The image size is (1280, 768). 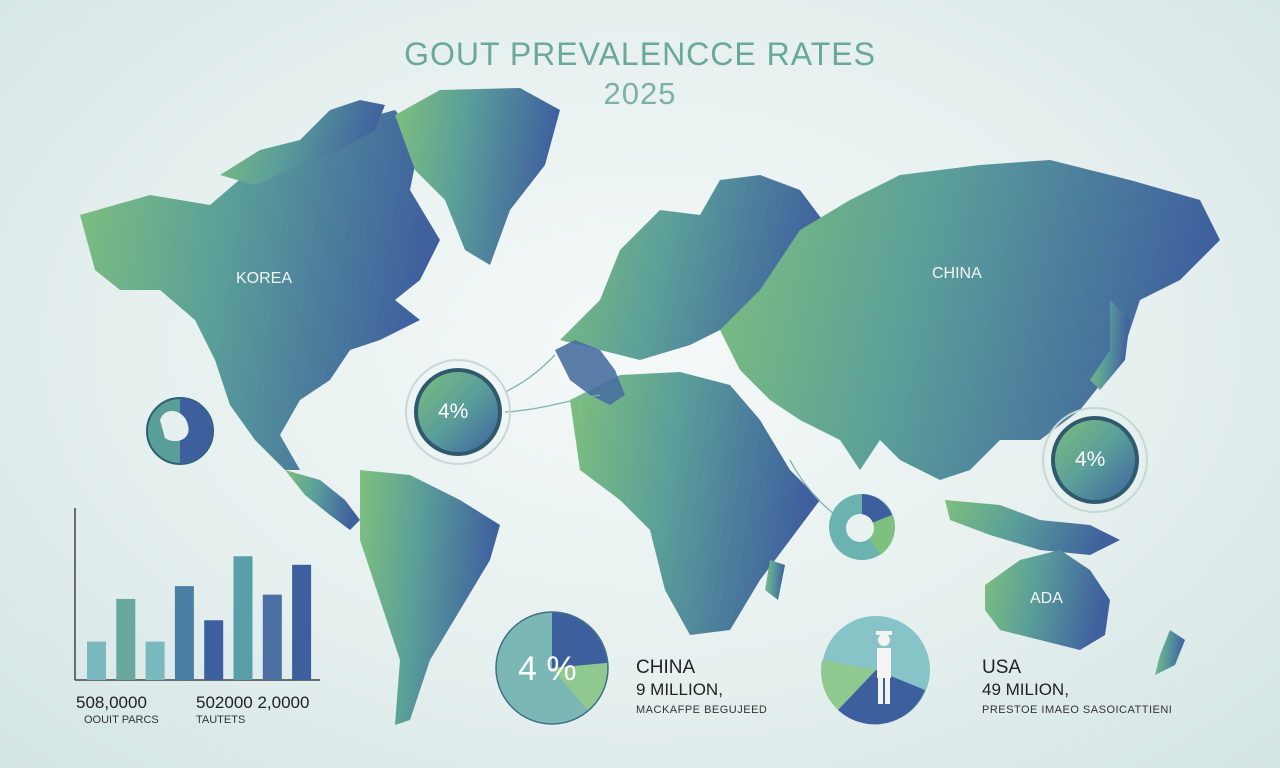 I want to click on stat-usa-country: USA, so click(x=1002, y=667).